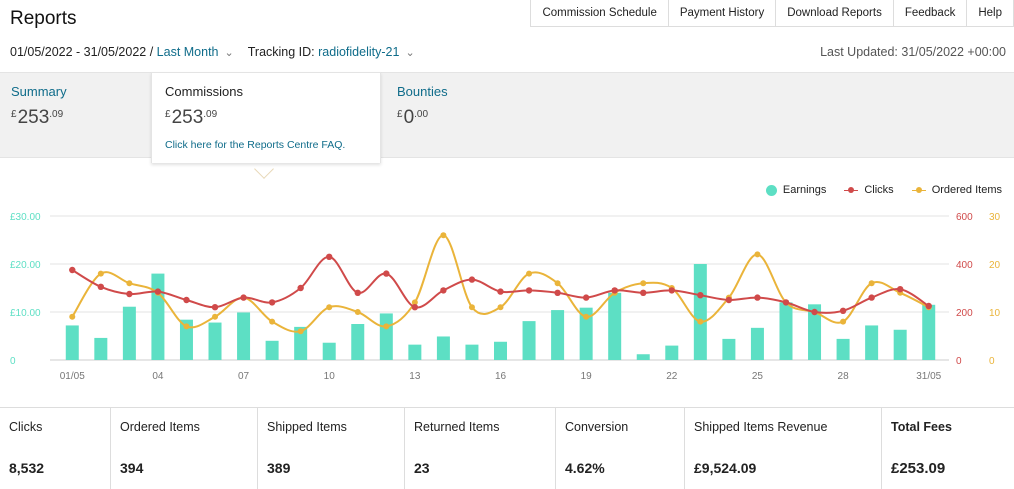 Image resolution: width=1014 pixels, height=489 pixels. What do you see at coordinates (331, 448) in the screenshot?
I see `stat-shipped-items: Shipped Items 389` at bounding box center [331, 448].